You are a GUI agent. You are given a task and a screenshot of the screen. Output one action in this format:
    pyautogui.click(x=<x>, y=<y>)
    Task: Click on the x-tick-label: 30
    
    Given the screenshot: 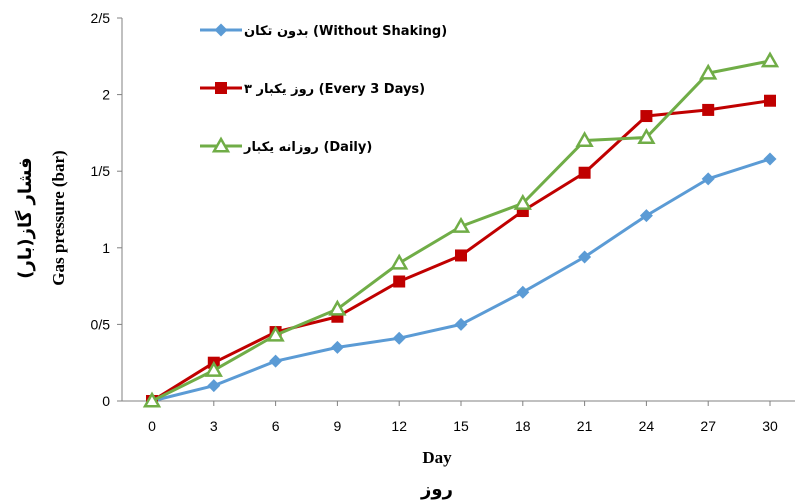 What is the action you would take?
    pyautogui.click(x=770, y=426)
    